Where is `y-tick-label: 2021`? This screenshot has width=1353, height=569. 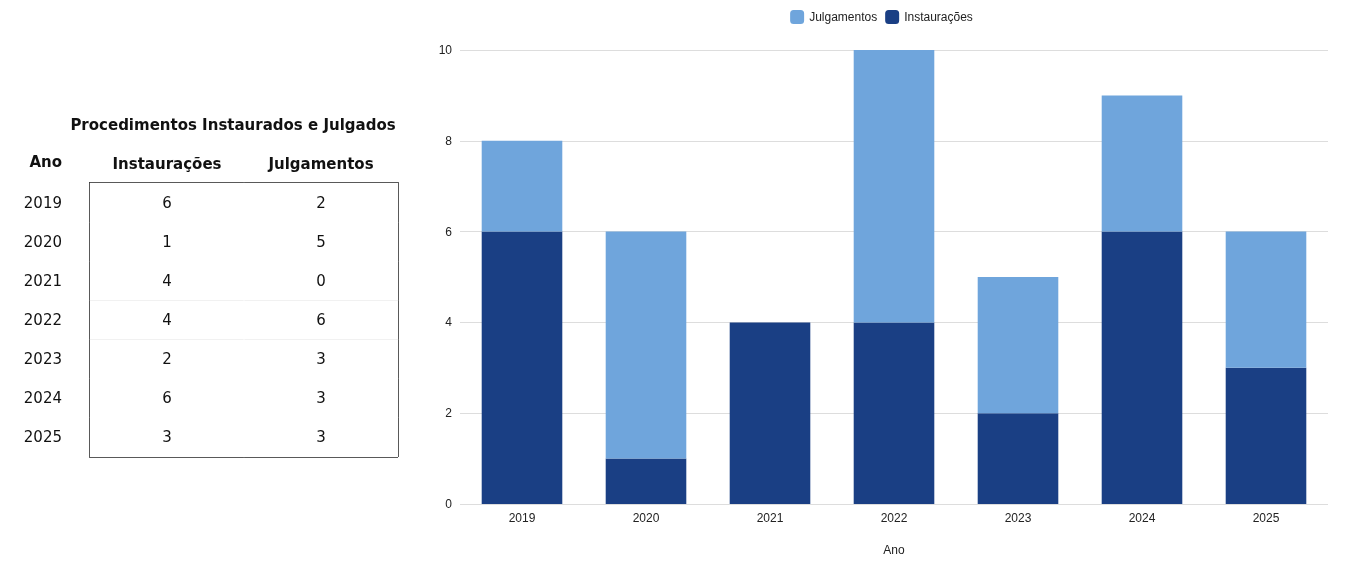 y-tick-label: 2021 is located at coordinates (42, 280).